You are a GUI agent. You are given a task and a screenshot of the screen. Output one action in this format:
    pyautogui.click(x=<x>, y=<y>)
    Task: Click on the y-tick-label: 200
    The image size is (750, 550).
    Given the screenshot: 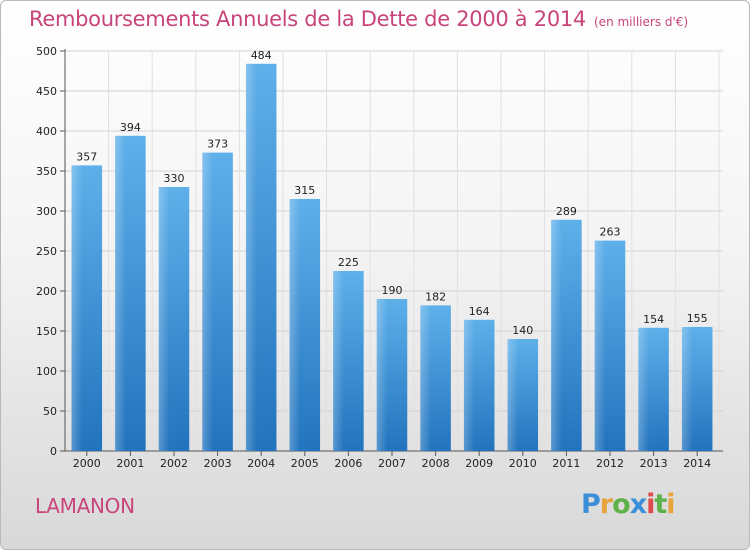 What is the action you would take?
    pyautogui.click(x=46, y=291)
    